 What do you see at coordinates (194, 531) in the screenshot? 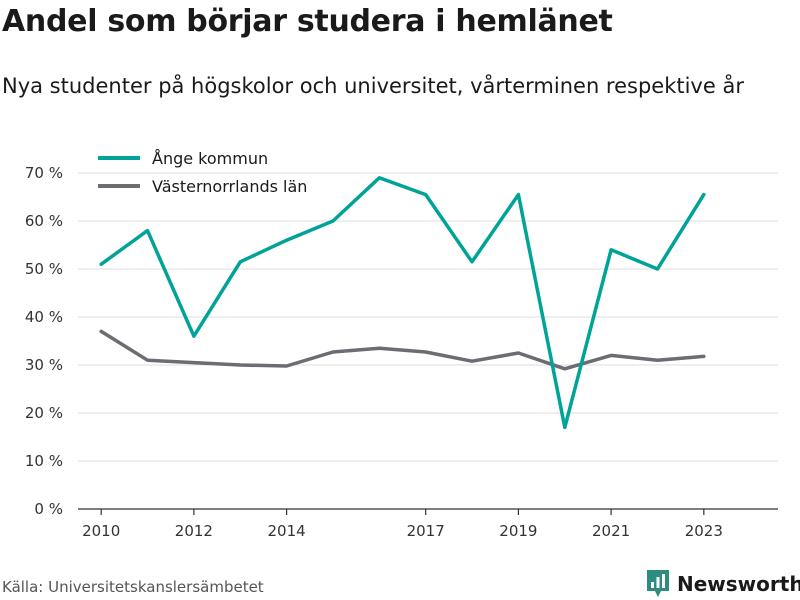
I see `x-tick-label: 2012` at bounding box center [194, 531].